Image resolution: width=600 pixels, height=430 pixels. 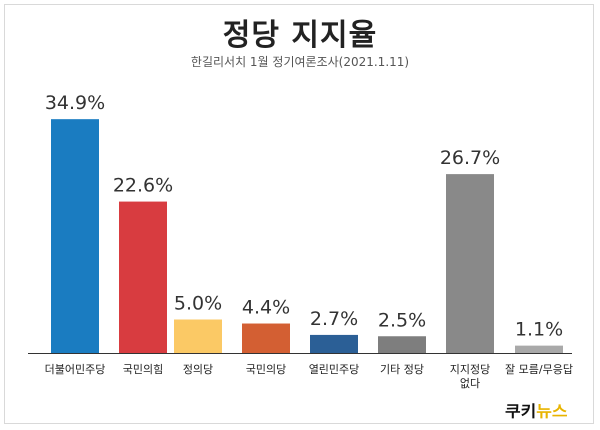 I want to click on chart-title: 정당 지지율, so click(x=300, y=35).